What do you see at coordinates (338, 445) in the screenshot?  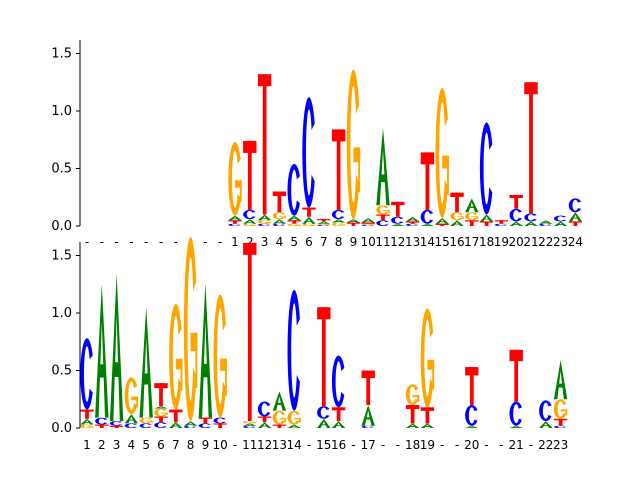 I see `x-tick-label: 16` at bounding box center [338, 445].